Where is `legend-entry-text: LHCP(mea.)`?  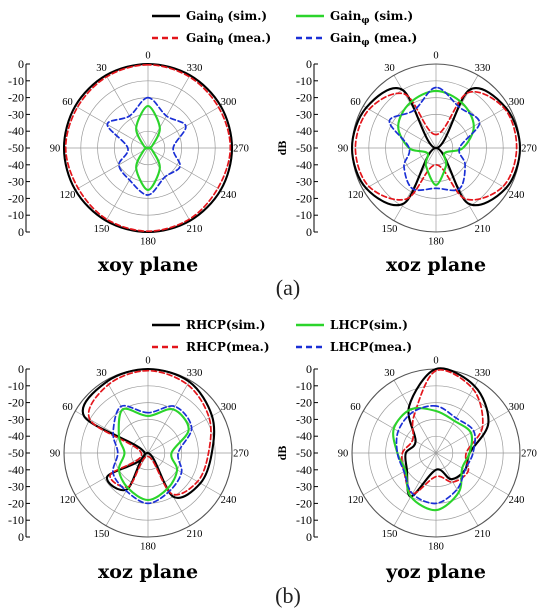 legend-entry-text: LHCP(mea.) is located at coordinates (371, 347).